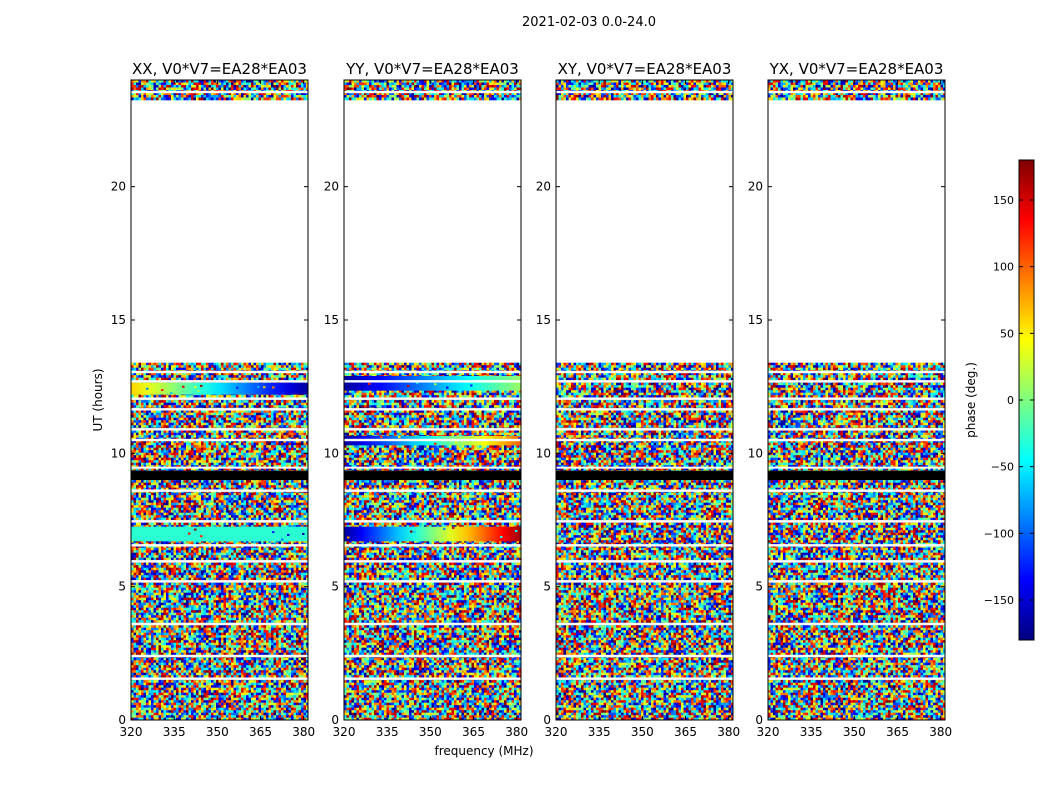  I want to click on colorbar-tick-label: −100, so click(999, 533).